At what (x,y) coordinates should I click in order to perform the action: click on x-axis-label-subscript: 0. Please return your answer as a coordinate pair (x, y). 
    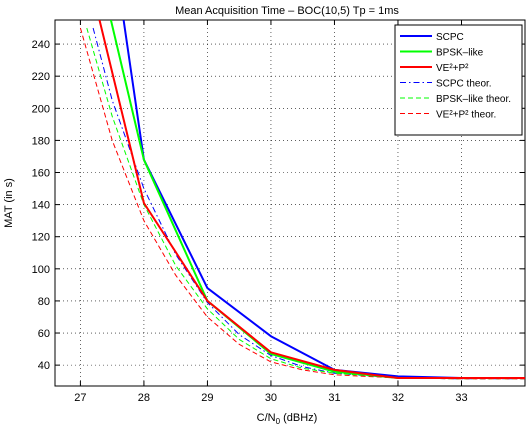
    Looking at the image, I should click on (278, 421).